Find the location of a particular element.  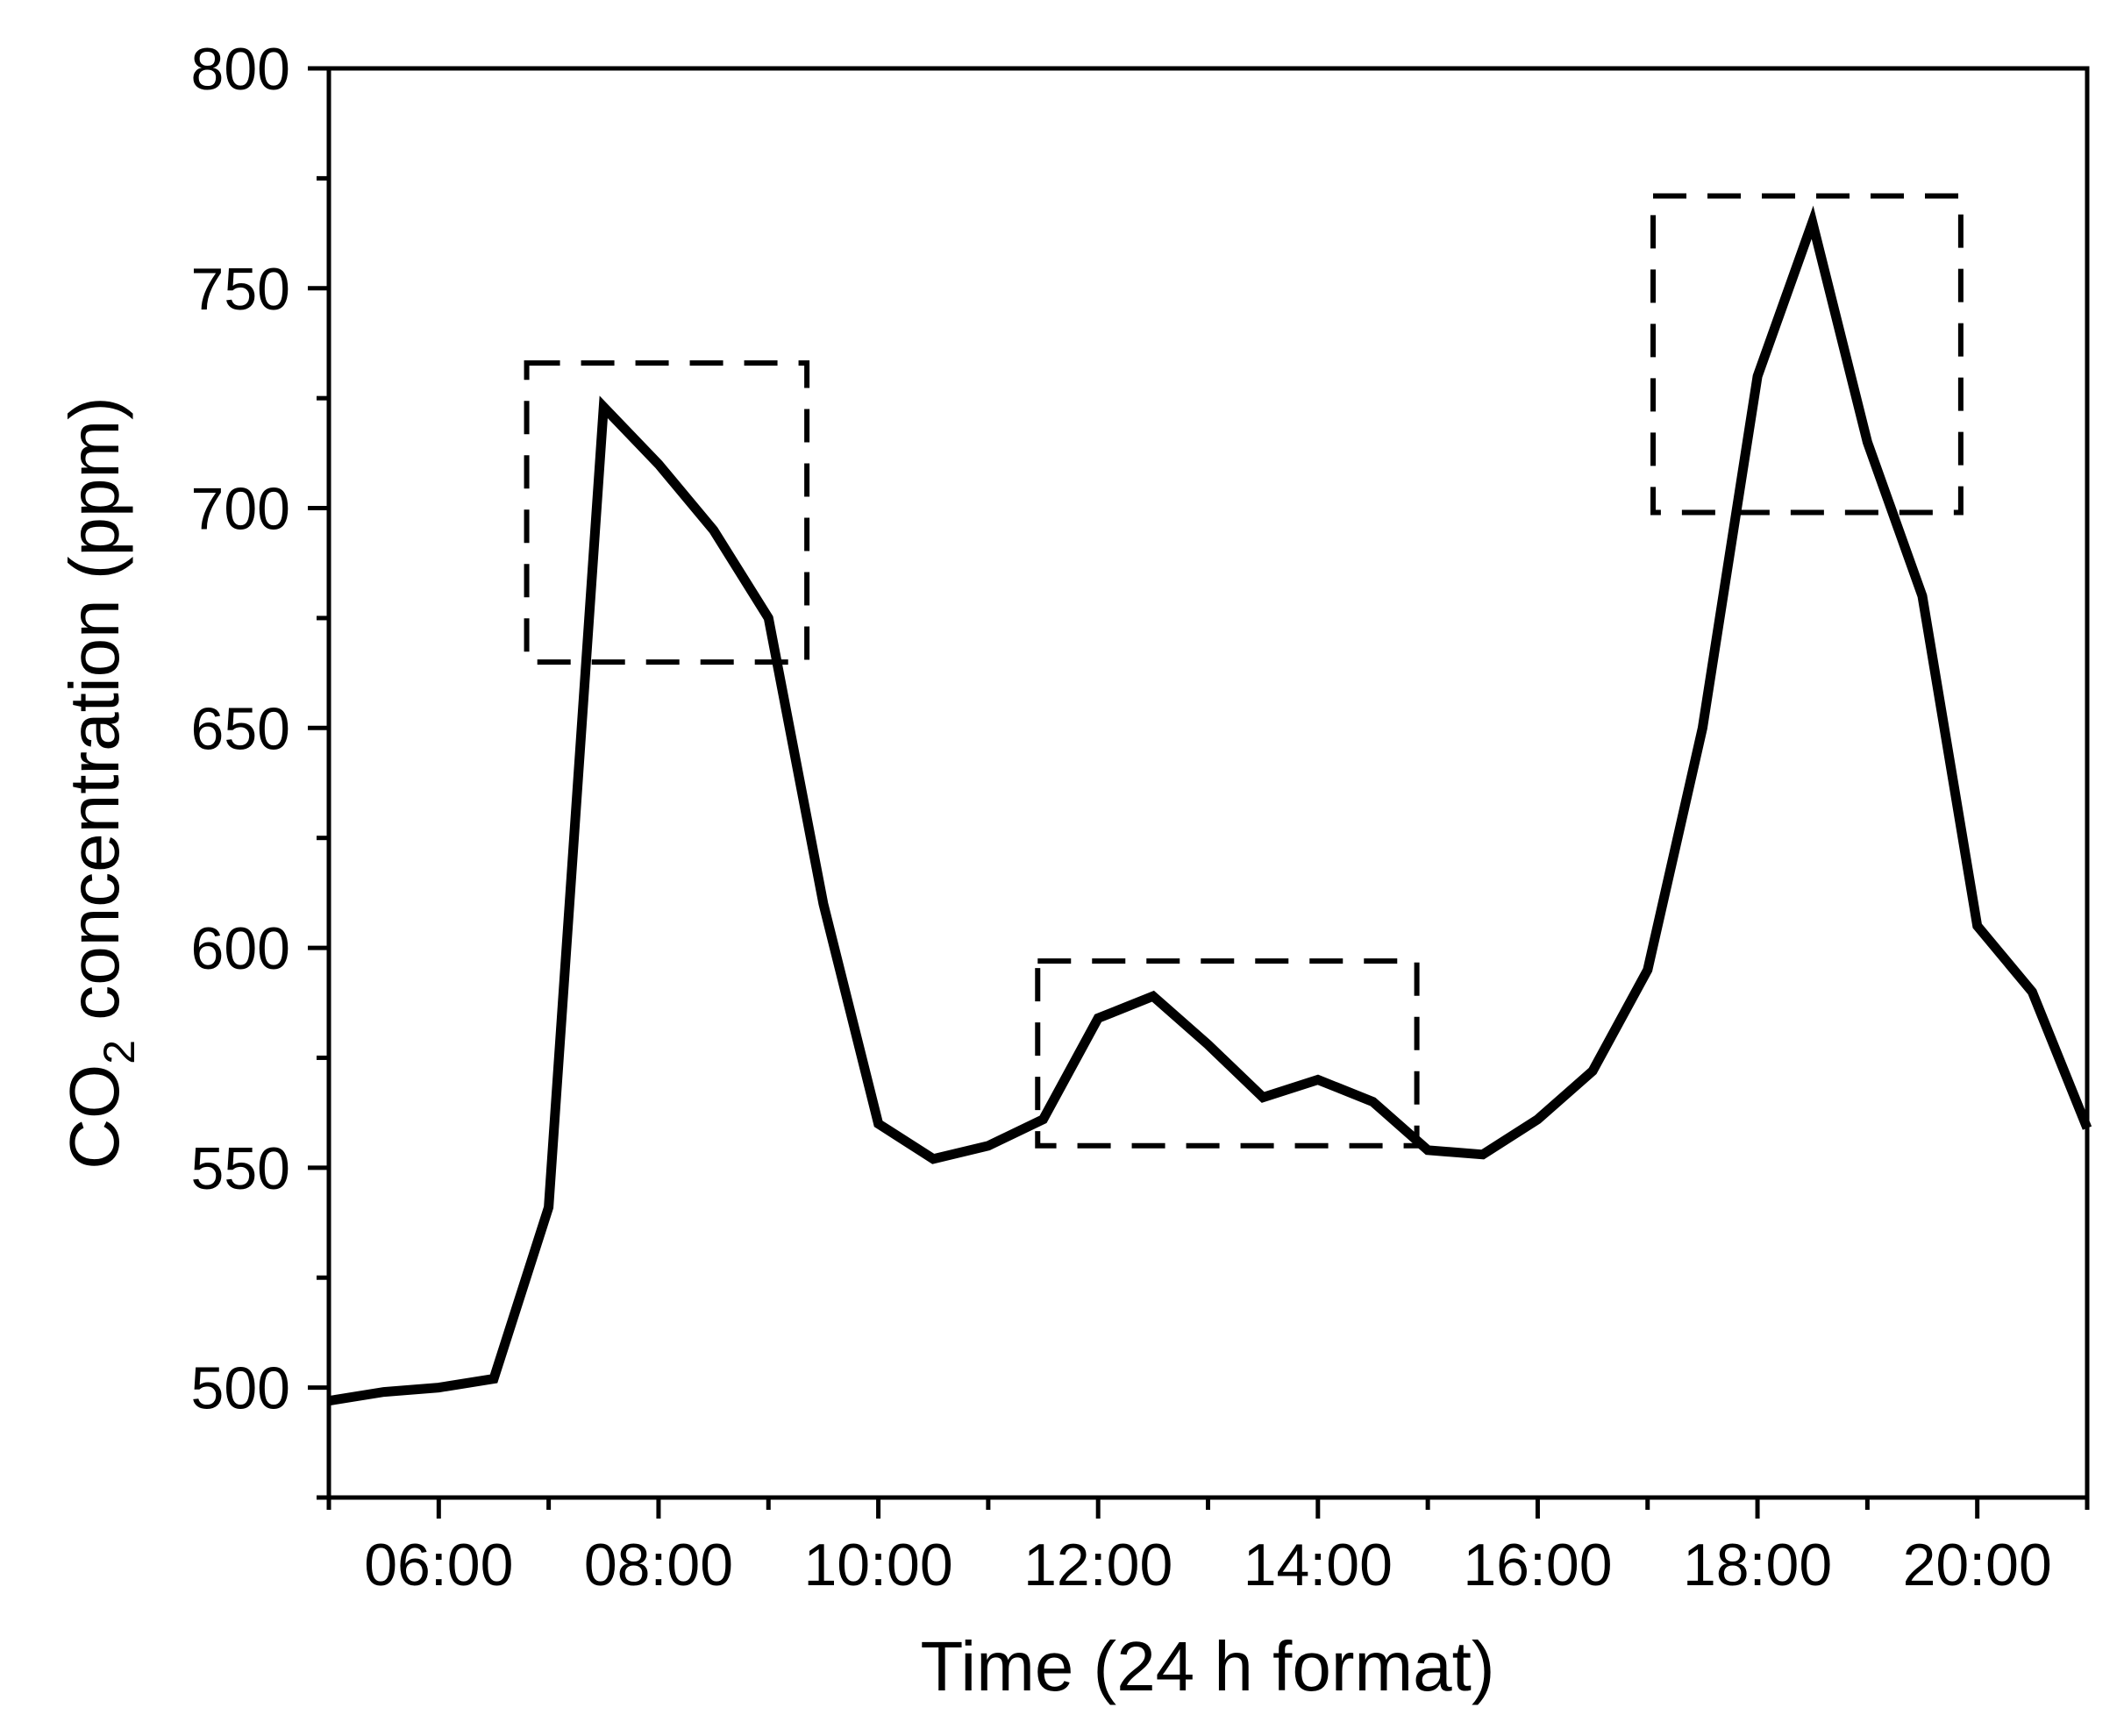

y-axis-title: CO2 concentration (ppm) is located at coordinates (99, 782).